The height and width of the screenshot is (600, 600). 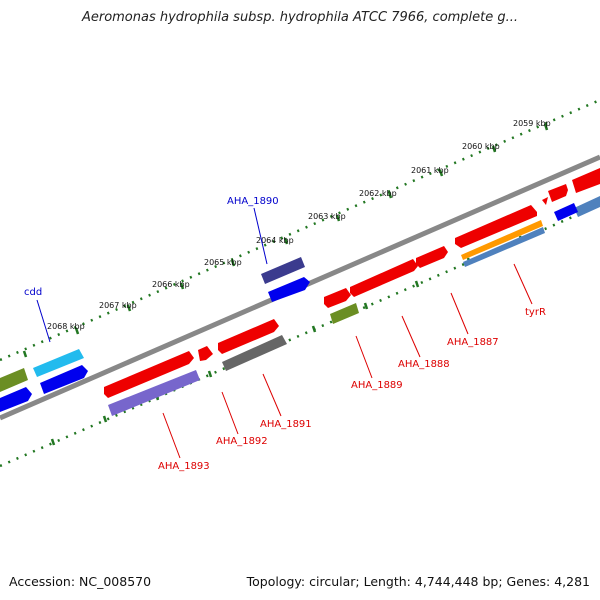 What do you see at coordinates (424, 364) in the screenshot?
I see `gene-label-aha-1888: AHA_1888` at bounding box center [424, 364].